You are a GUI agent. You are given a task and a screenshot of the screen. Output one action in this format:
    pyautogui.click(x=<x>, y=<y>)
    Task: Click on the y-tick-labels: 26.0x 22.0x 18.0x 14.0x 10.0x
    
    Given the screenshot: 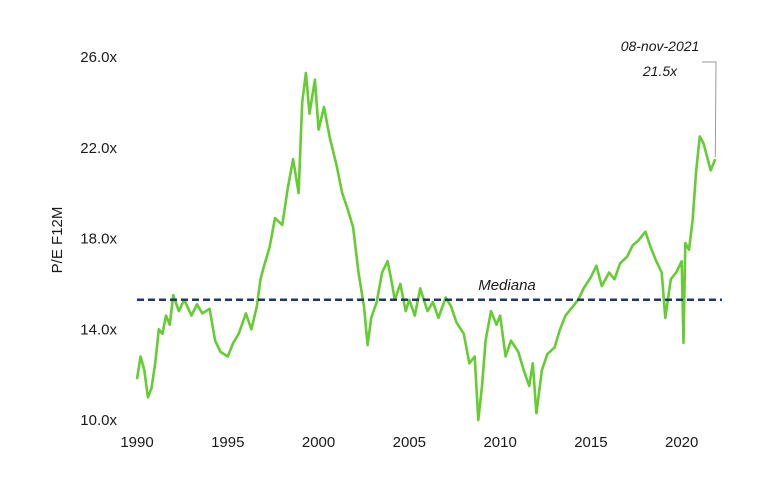 What is the action you would take?
    pyautogui.click(x=98, y=239)
    